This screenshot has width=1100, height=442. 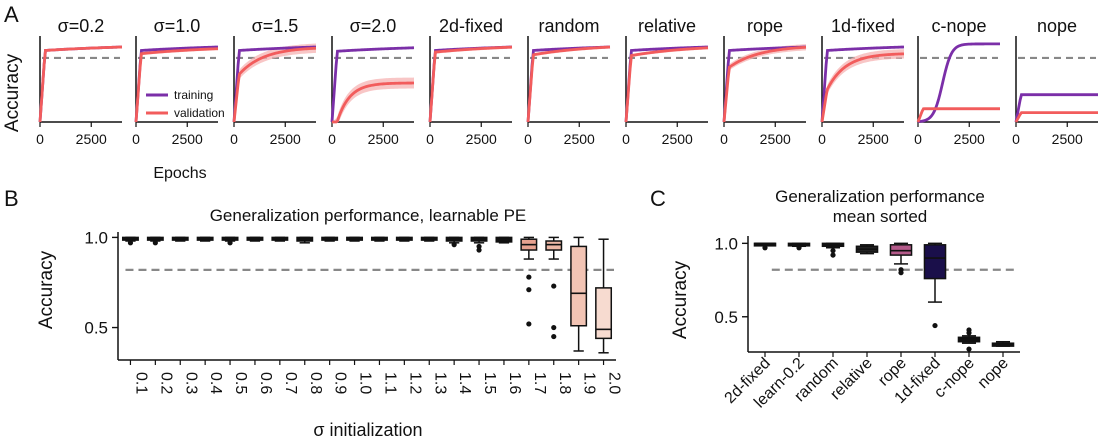 What do you see at coordinates (667, 26) in the screenshot?
I see `subplot-title: relative` at bounding box center [667, 26].